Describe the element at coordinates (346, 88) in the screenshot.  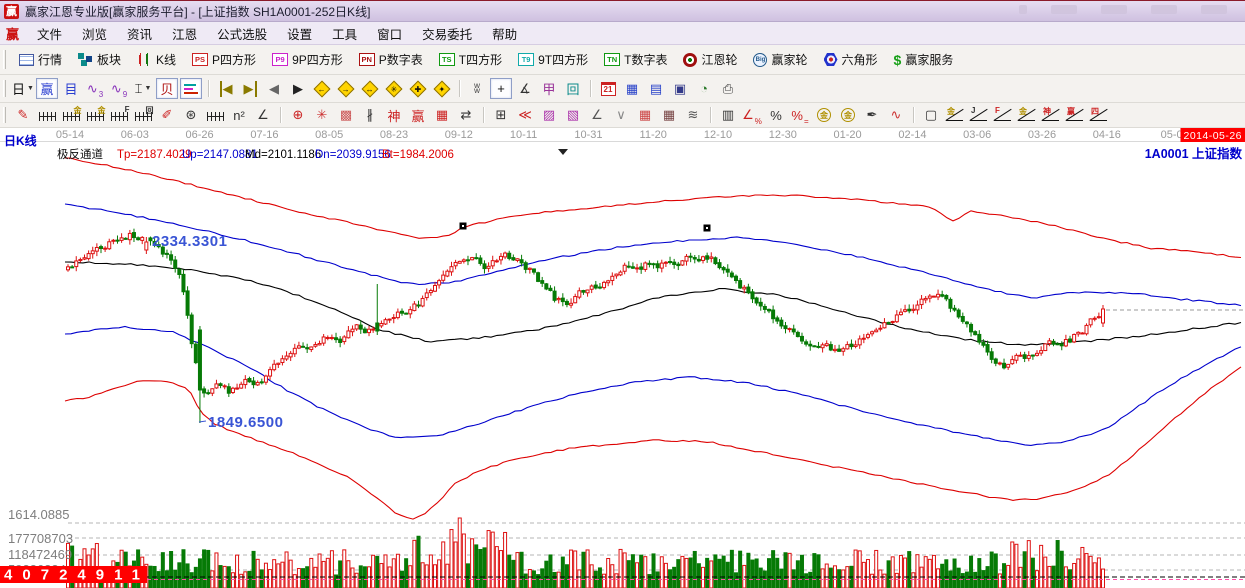
I see `tool-gann-arrow-right: →` at that location.